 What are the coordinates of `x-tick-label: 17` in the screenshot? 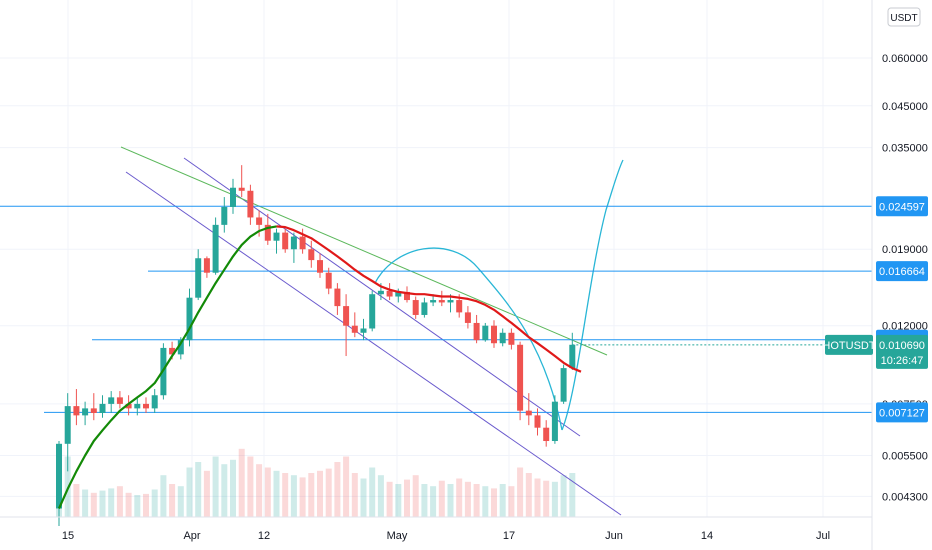 It's located at (509, 536).